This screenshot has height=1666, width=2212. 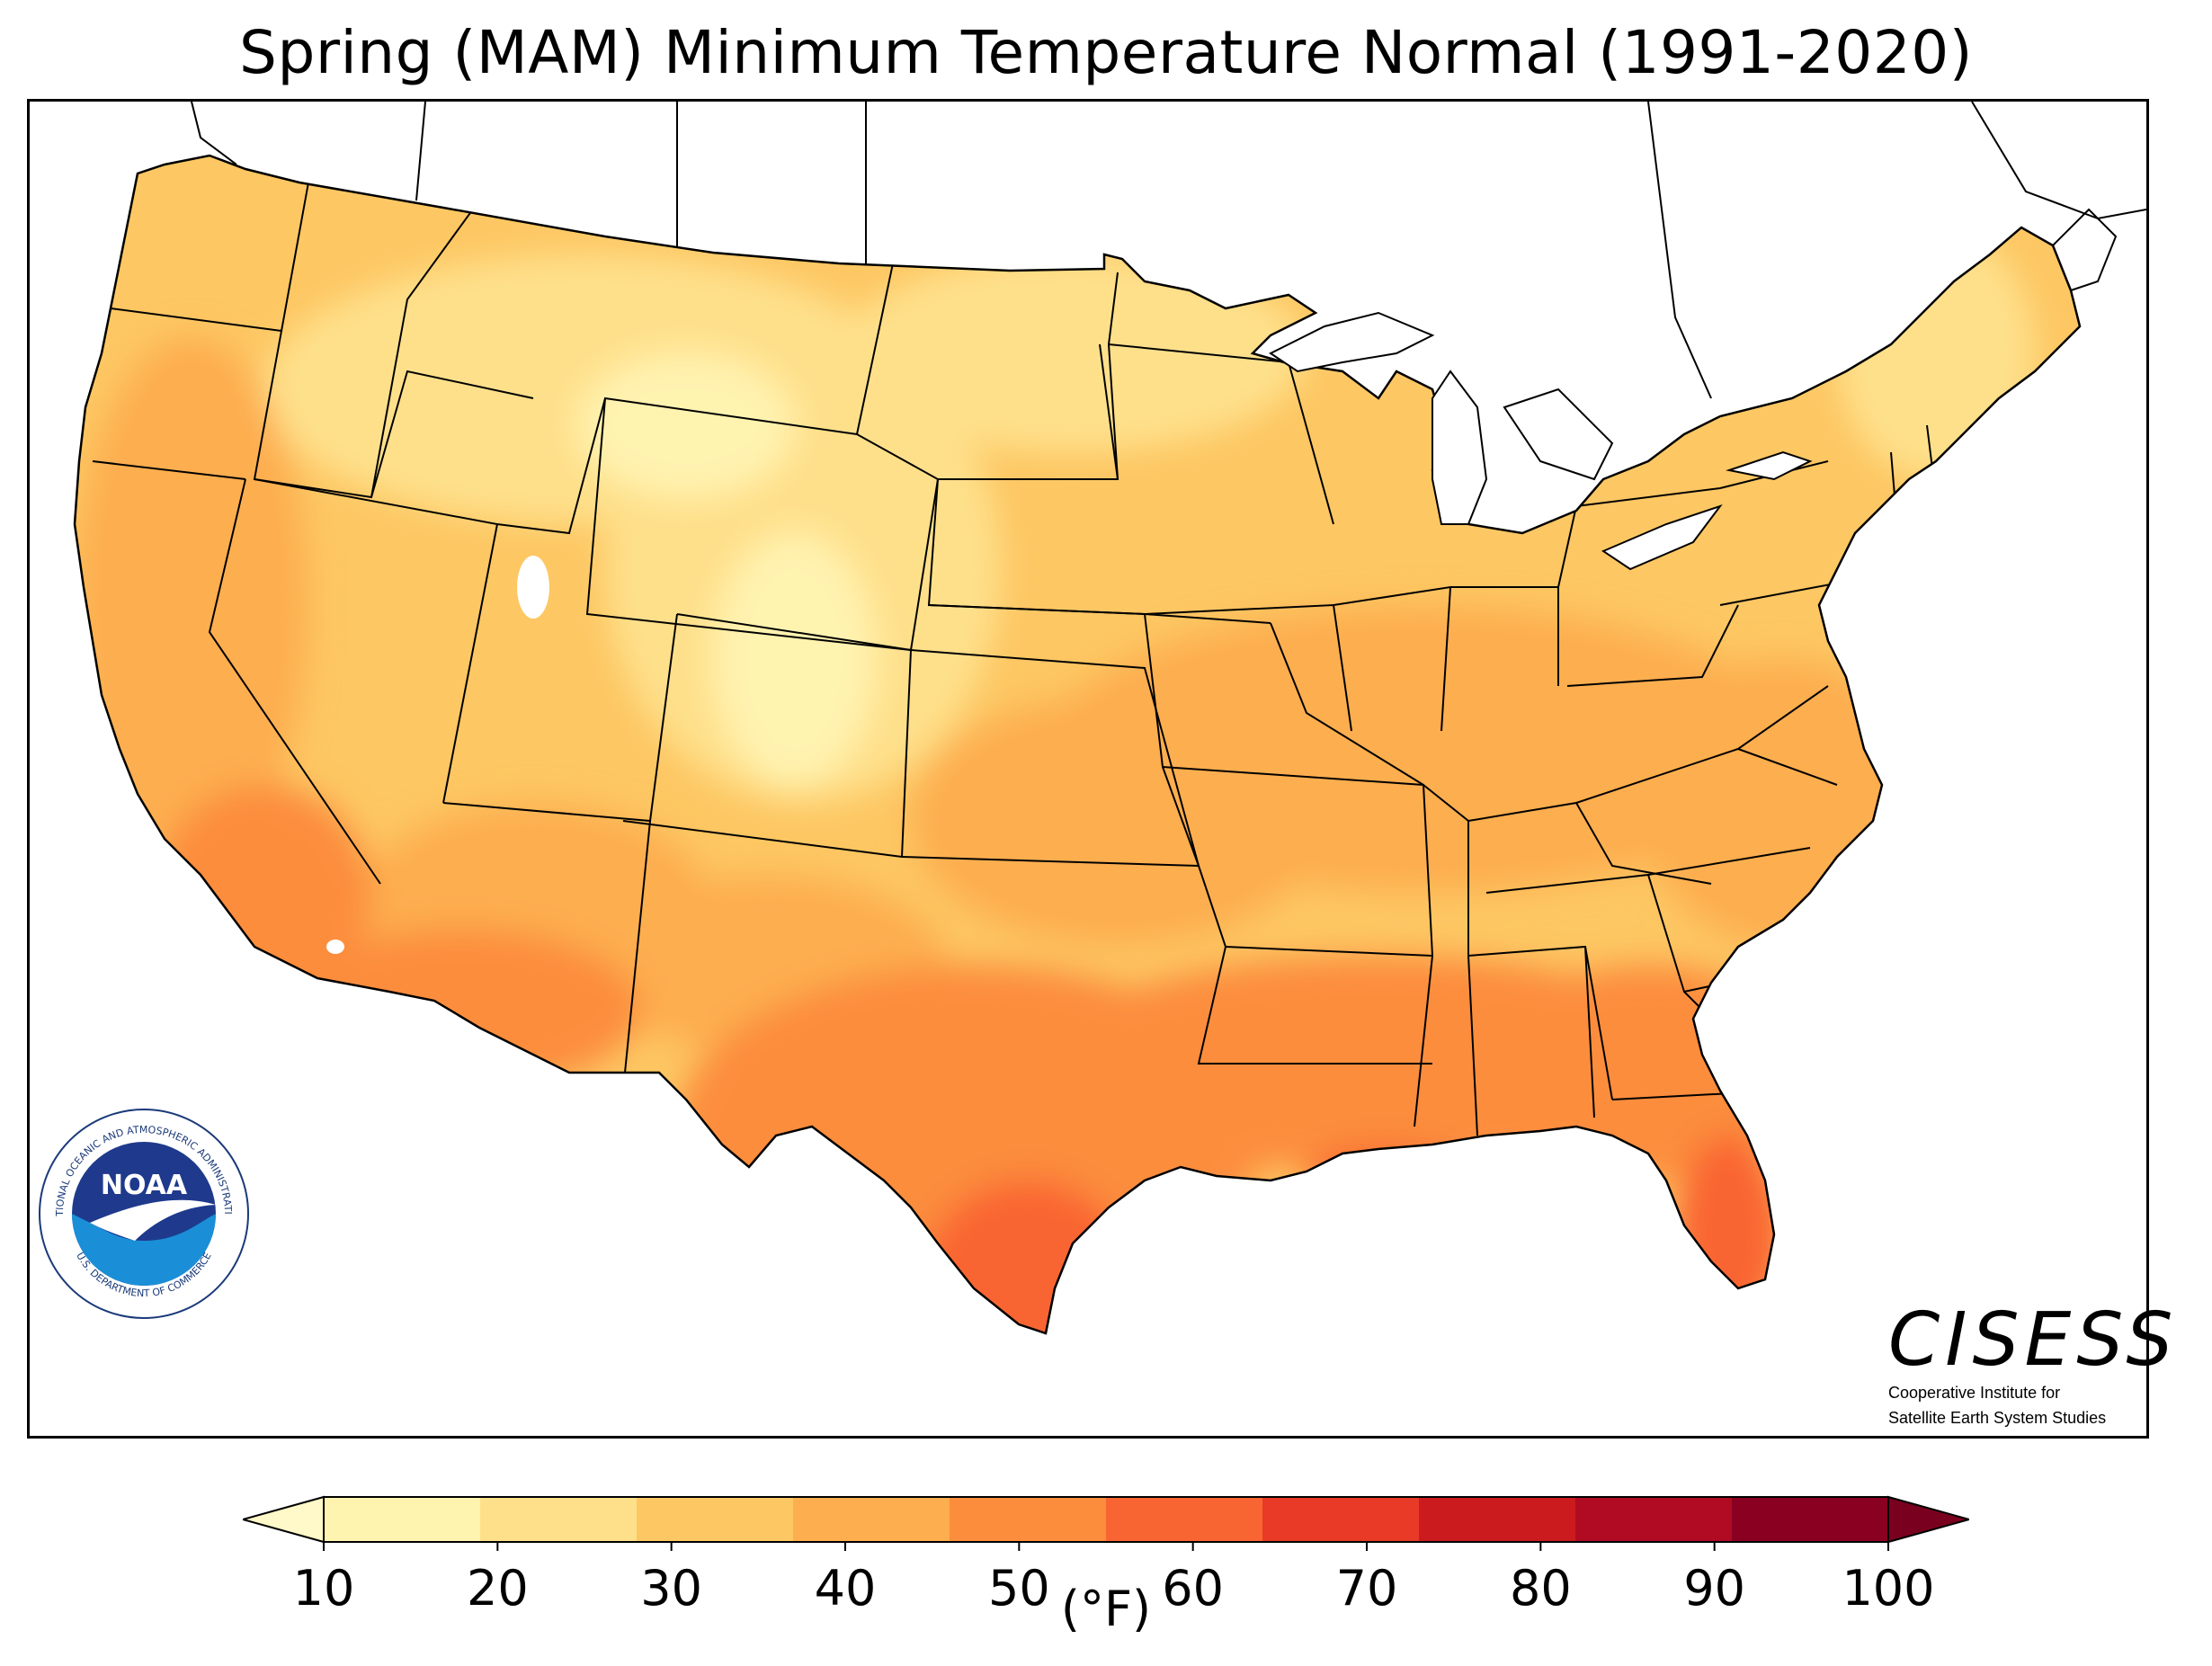 I want to click on colorbar-tick-label: 30, so click(x=671, y=1589).